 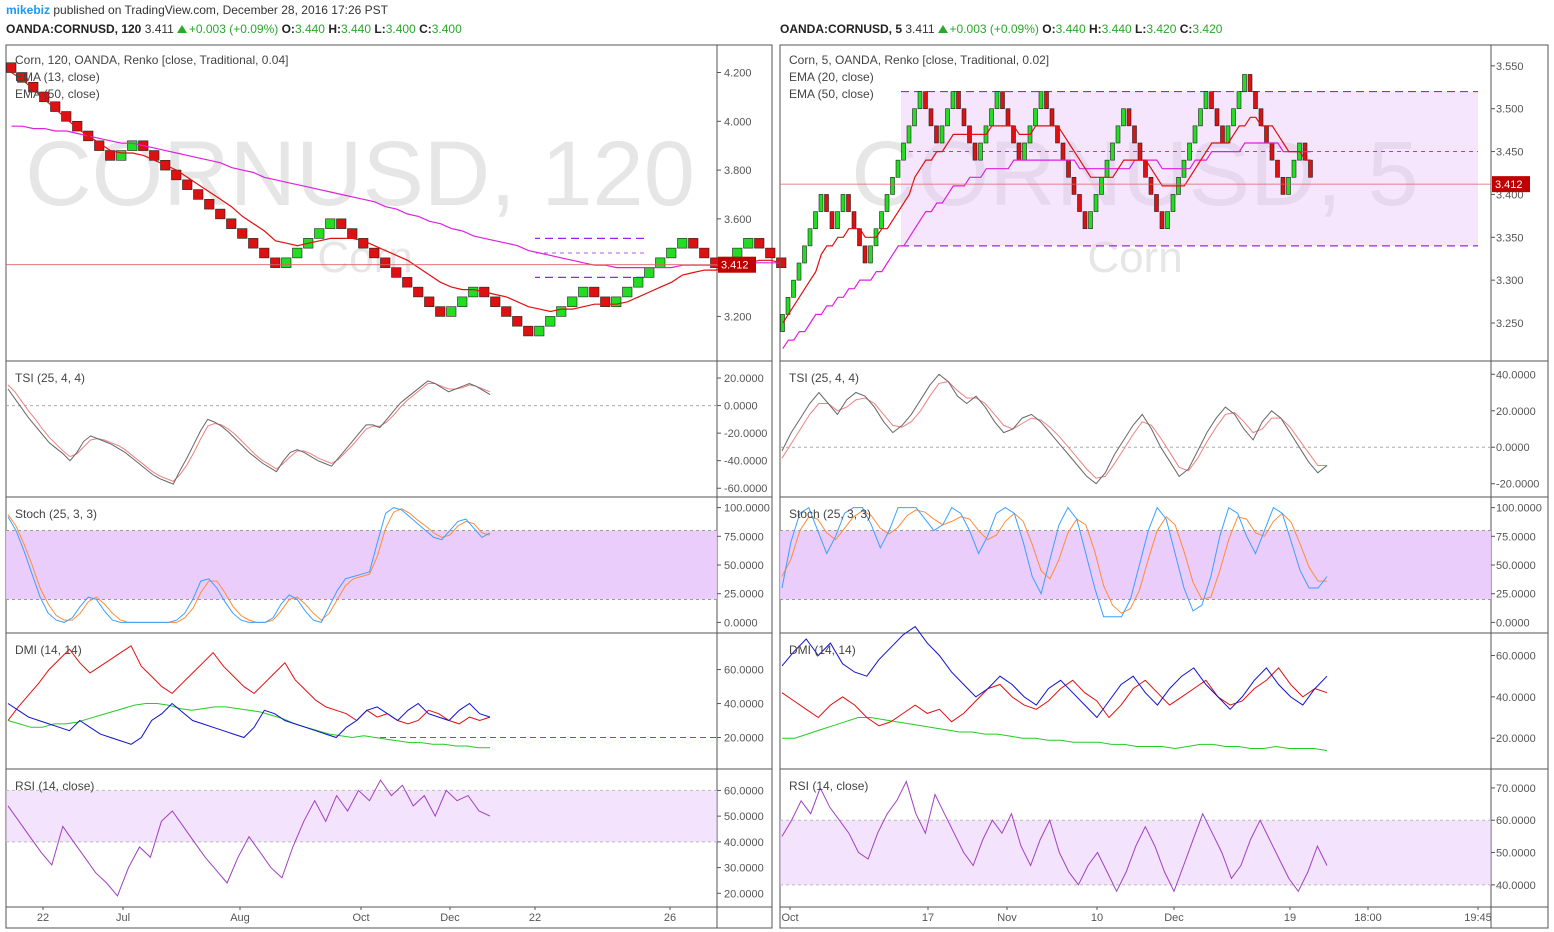 What do you see at coordinates (1097, 918) in the screenshot?
I see `time-tick-label: 10` at bounding box center [1097, 918].